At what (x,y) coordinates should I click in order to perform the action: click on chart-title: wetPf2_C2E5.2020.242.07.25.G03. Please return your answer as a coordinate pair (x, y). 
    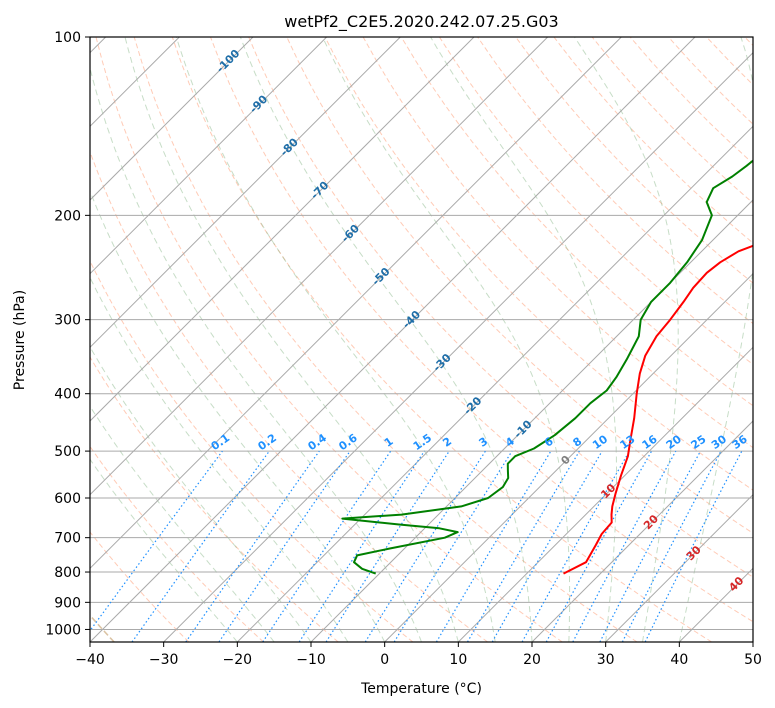
    Looking at the image, I should click on (421, 22).